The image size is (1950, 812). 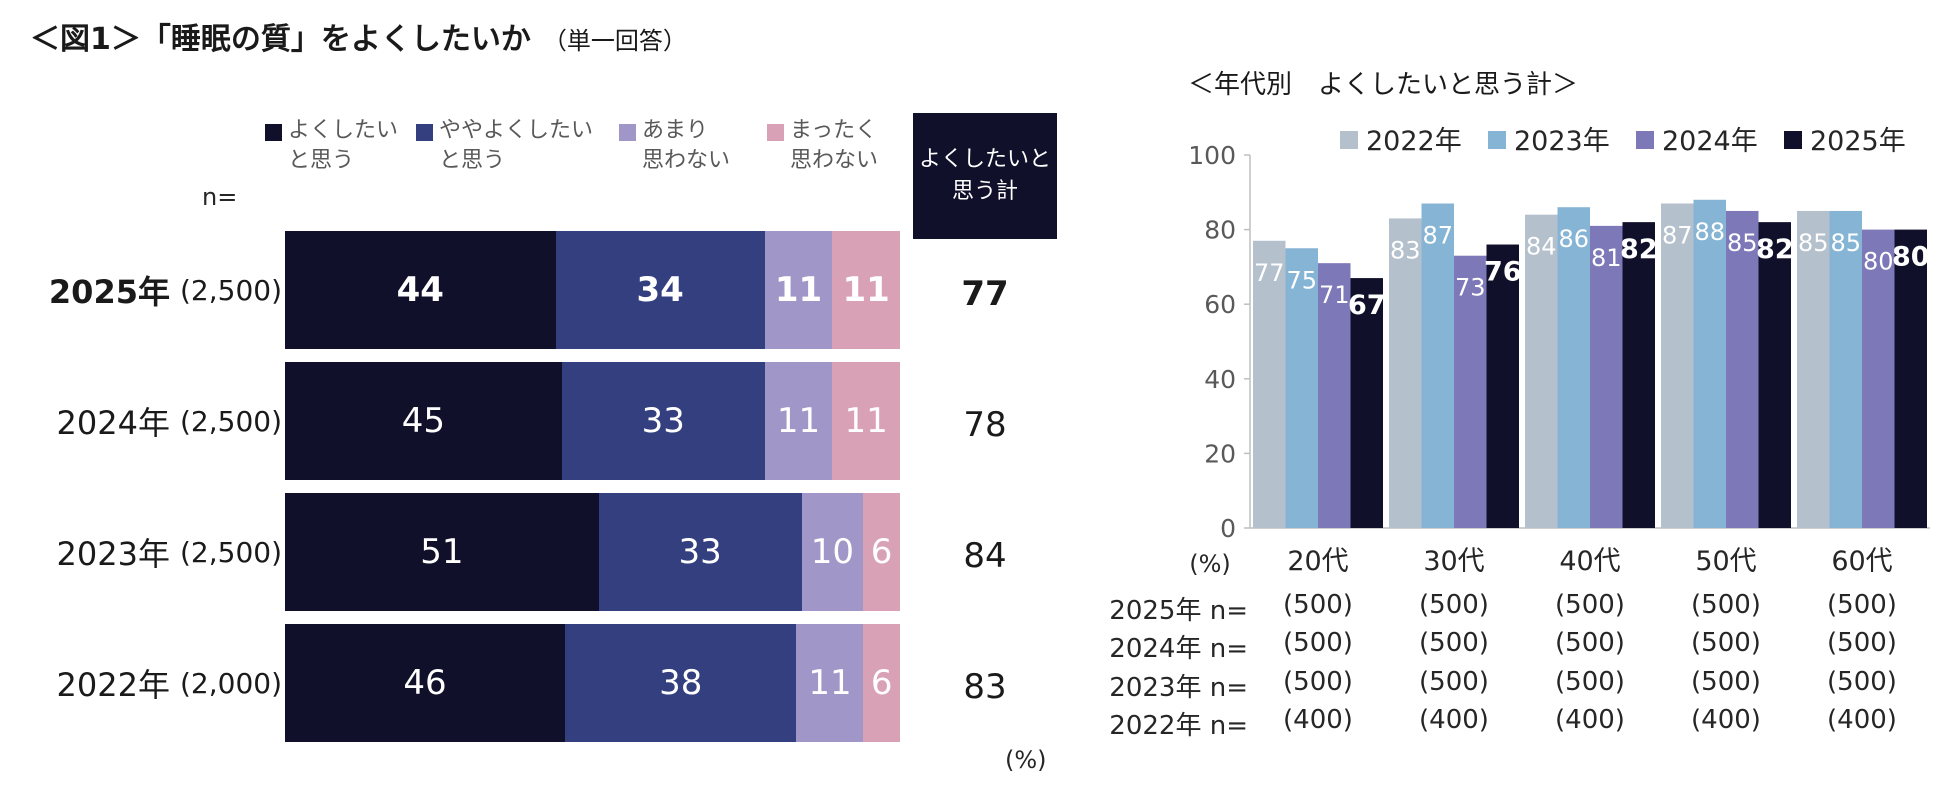 What do you see at coordinates (442, 552) in the screenshot?
I see `bar-segment: 51` at bounding box center [442, 552].